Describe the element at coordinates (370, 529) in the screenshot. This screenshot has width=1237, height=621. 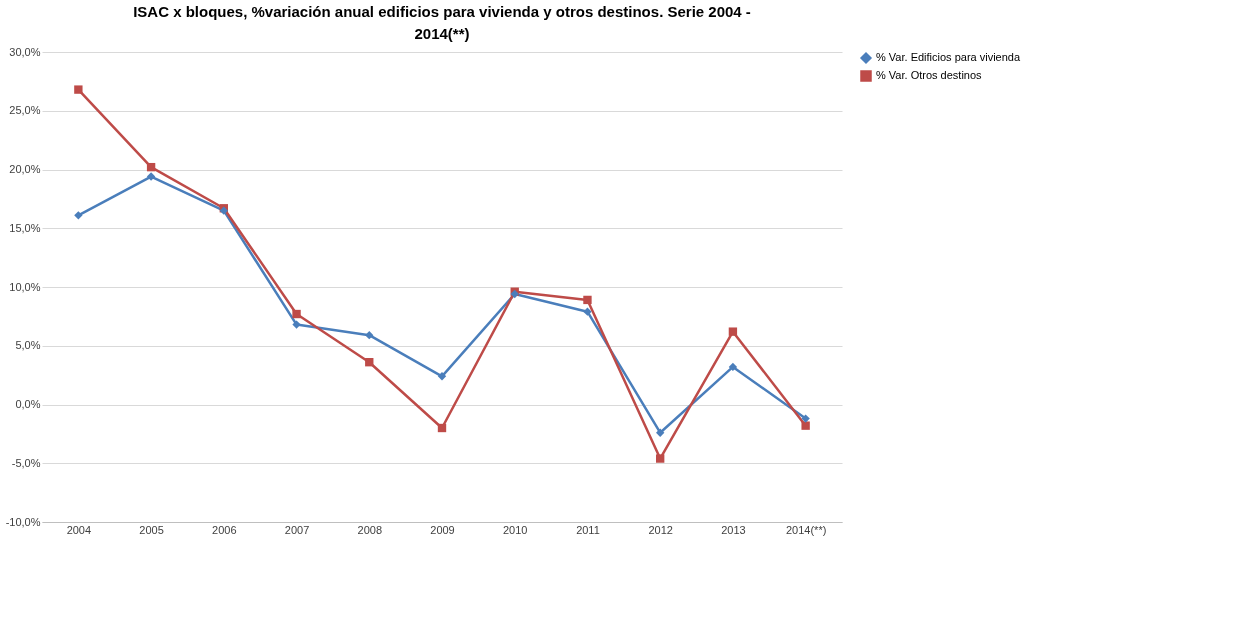
I see `x-tick-label: 2008` at that location.